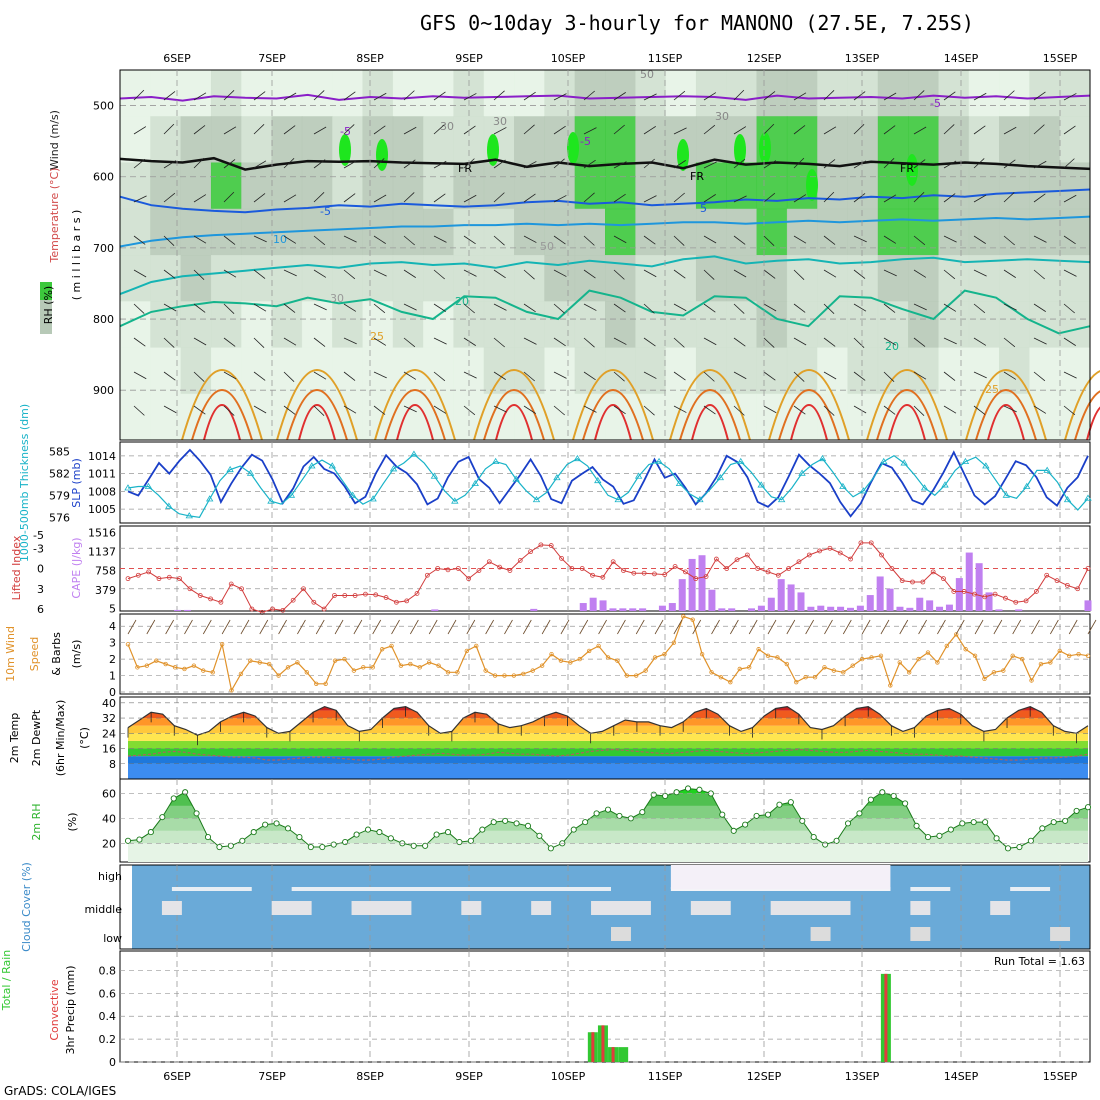 The width and height of the screenshot is (1100, 1100). Describe the element at coordinates (500, 121) in the screenshot. I see `contour-label: 30` at that location.